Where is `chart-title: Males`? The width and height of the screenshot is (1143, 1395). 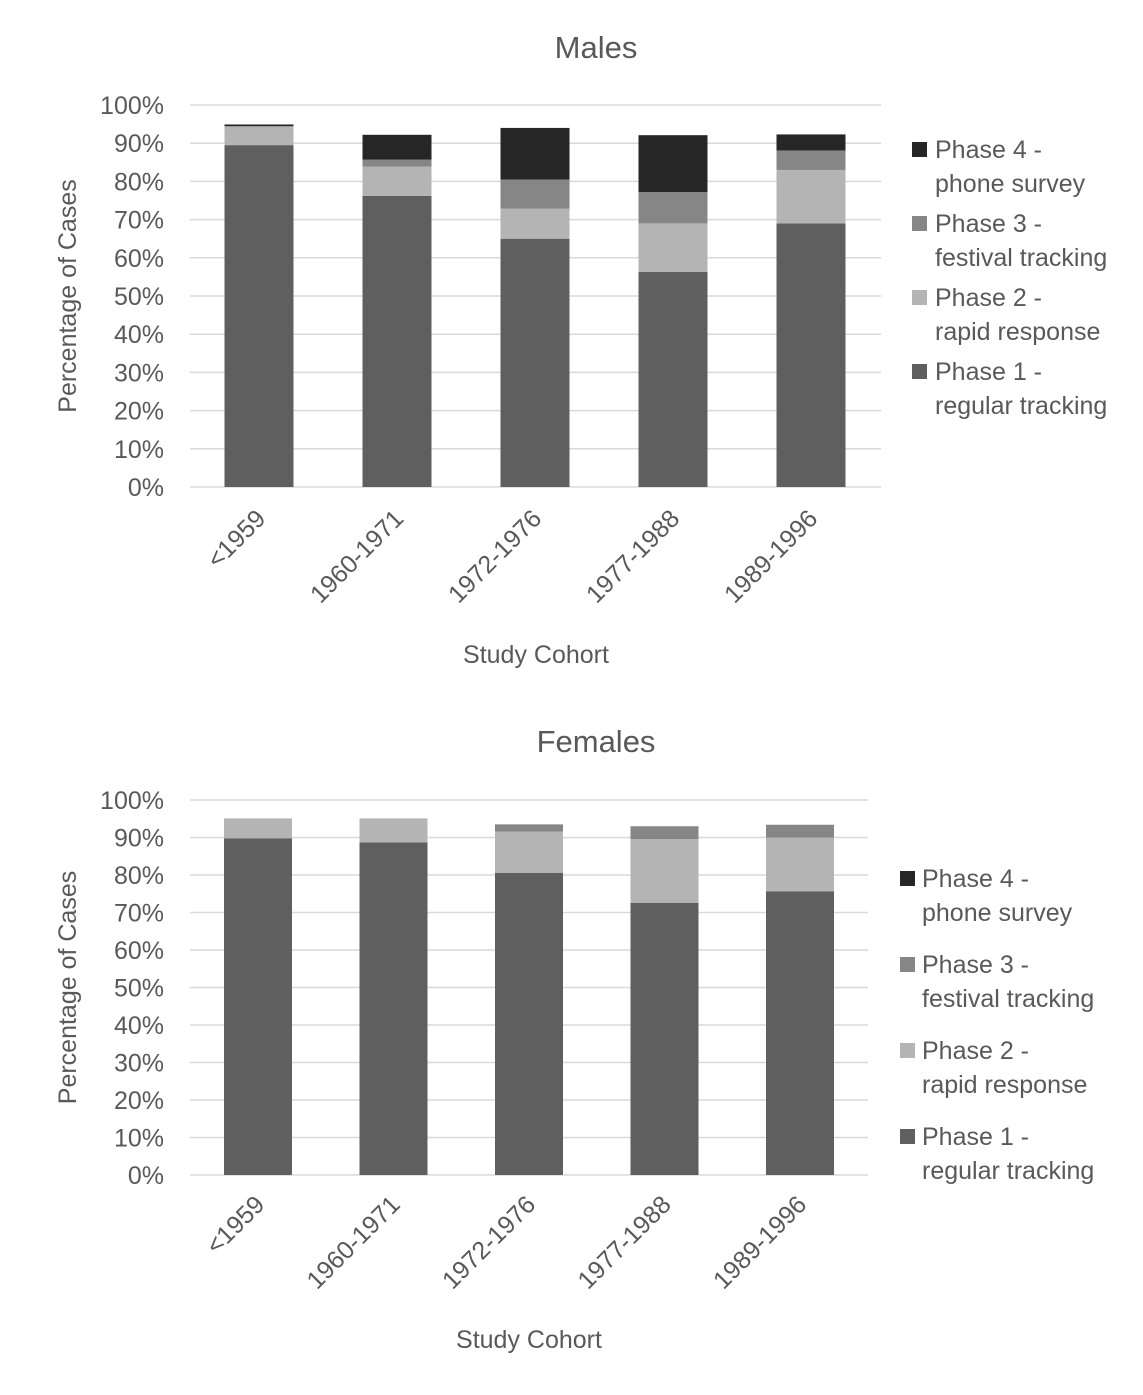
chart-title: Males is located at coordinates (596, 47).